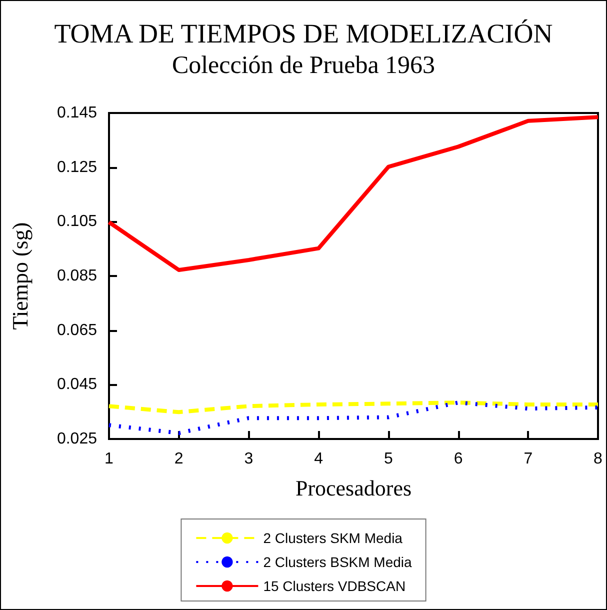  What do you see at coordinates (334, 586) in the screenshot?
I see `legend-label: 15 Clusters VDBSCAN` at bounding box center [334, 586].